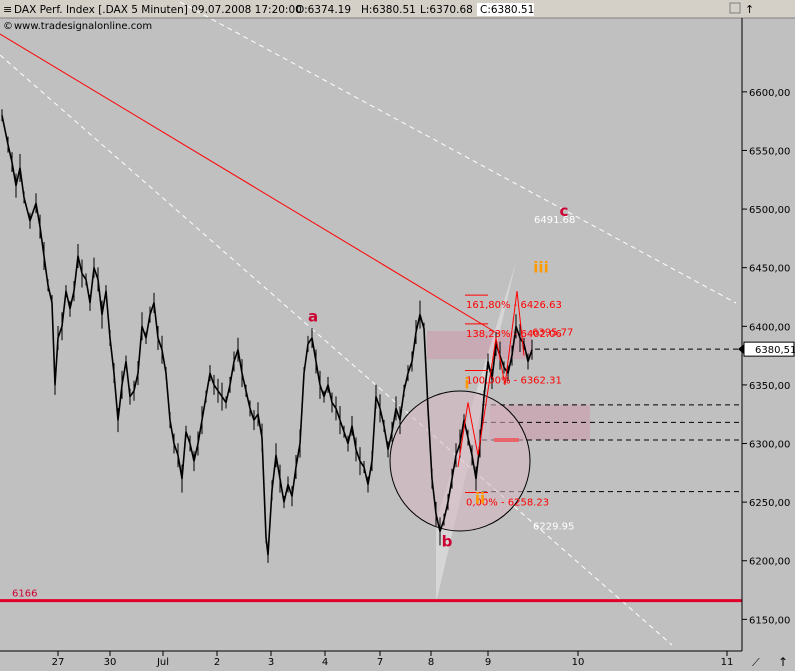 This screenshot has height=671, width=795. I want to click on x-tick-label-5: 4, so click(325, 662).